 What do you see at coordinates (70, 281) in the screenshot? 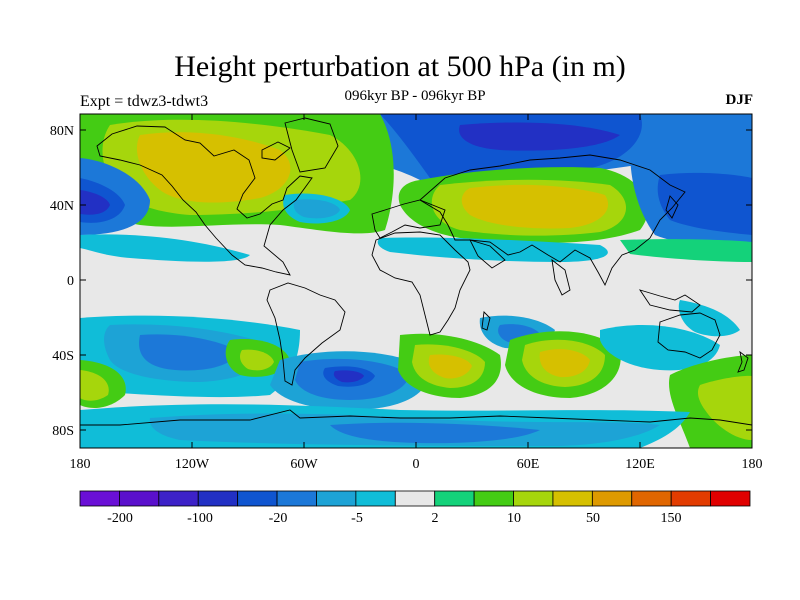
I see `lat-label: 0` at bounding box center [70, 281].